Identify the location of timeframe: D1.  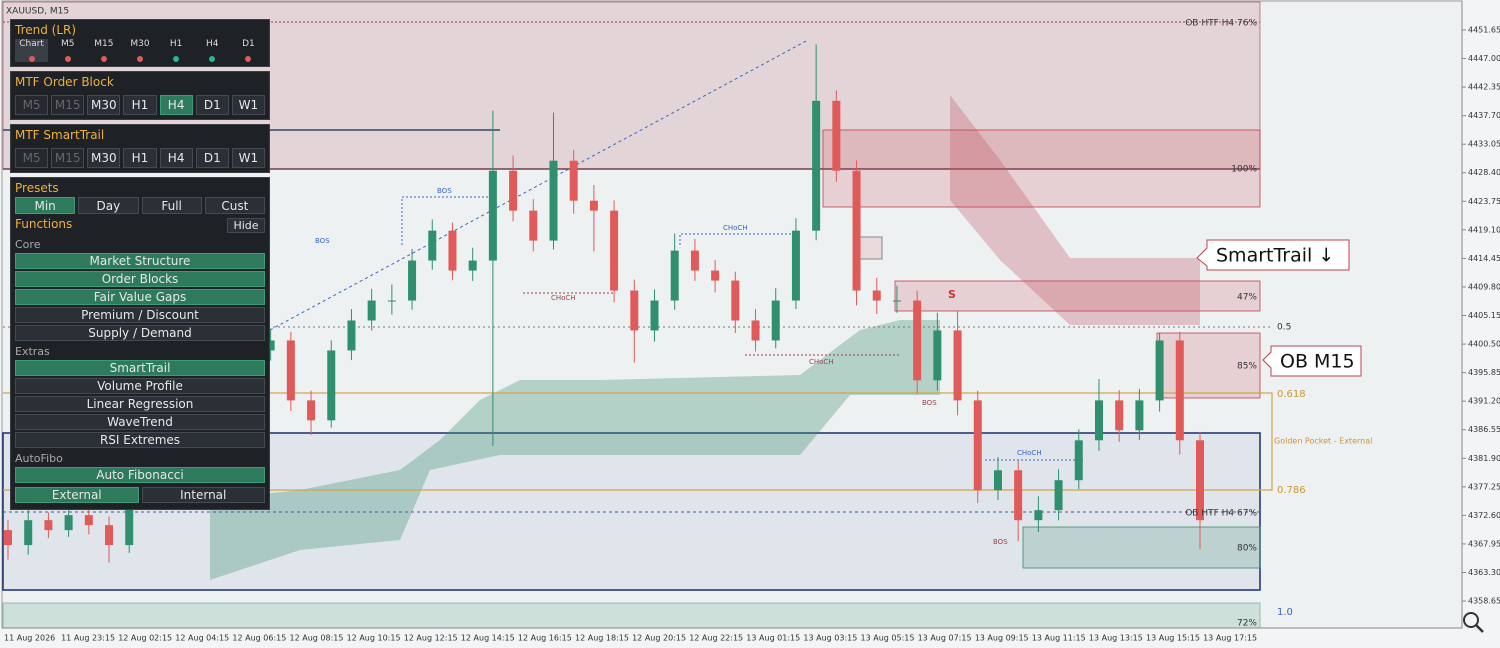
(248, 50).